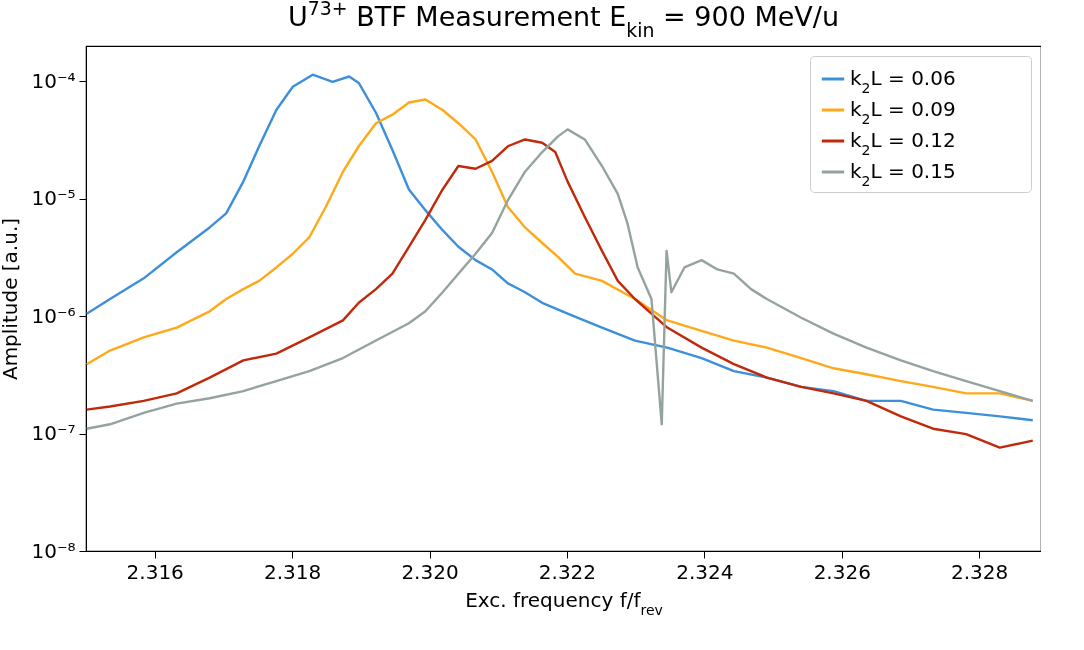  Describe the element at coordinates (155, 571) in the screenshot. I see `x-tick-label: 2.316` at that location.